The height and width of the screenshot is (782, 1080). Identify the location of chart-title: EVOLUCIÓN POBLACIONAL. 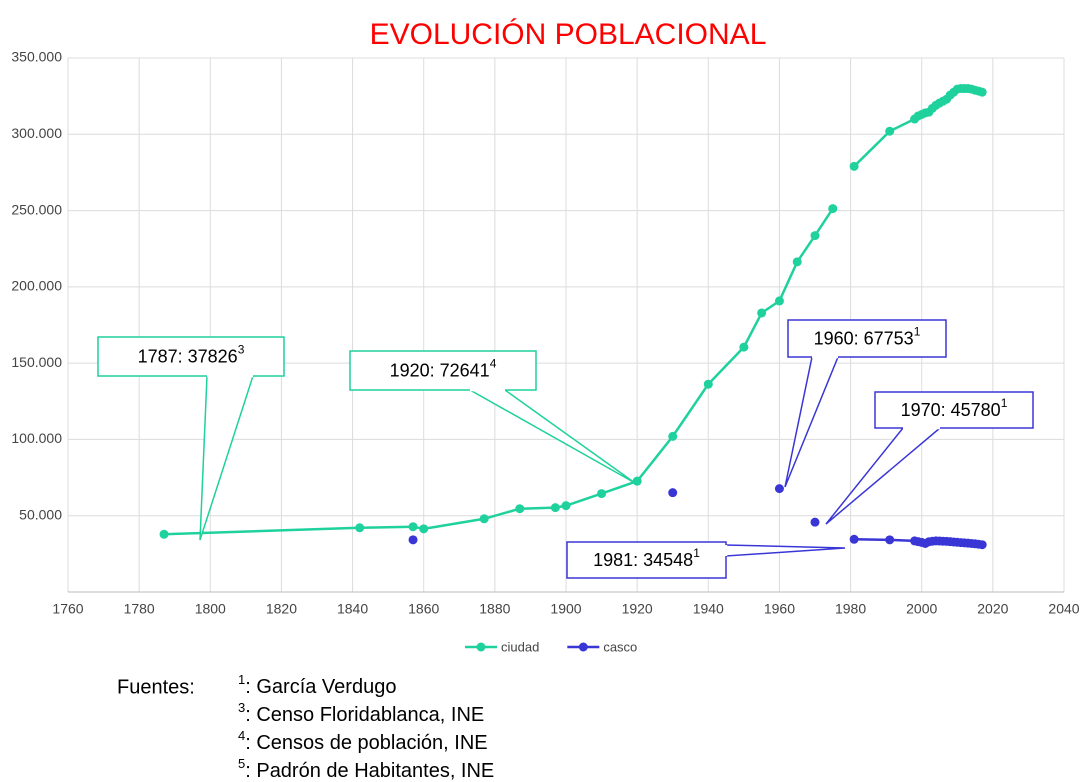
(568, 34).